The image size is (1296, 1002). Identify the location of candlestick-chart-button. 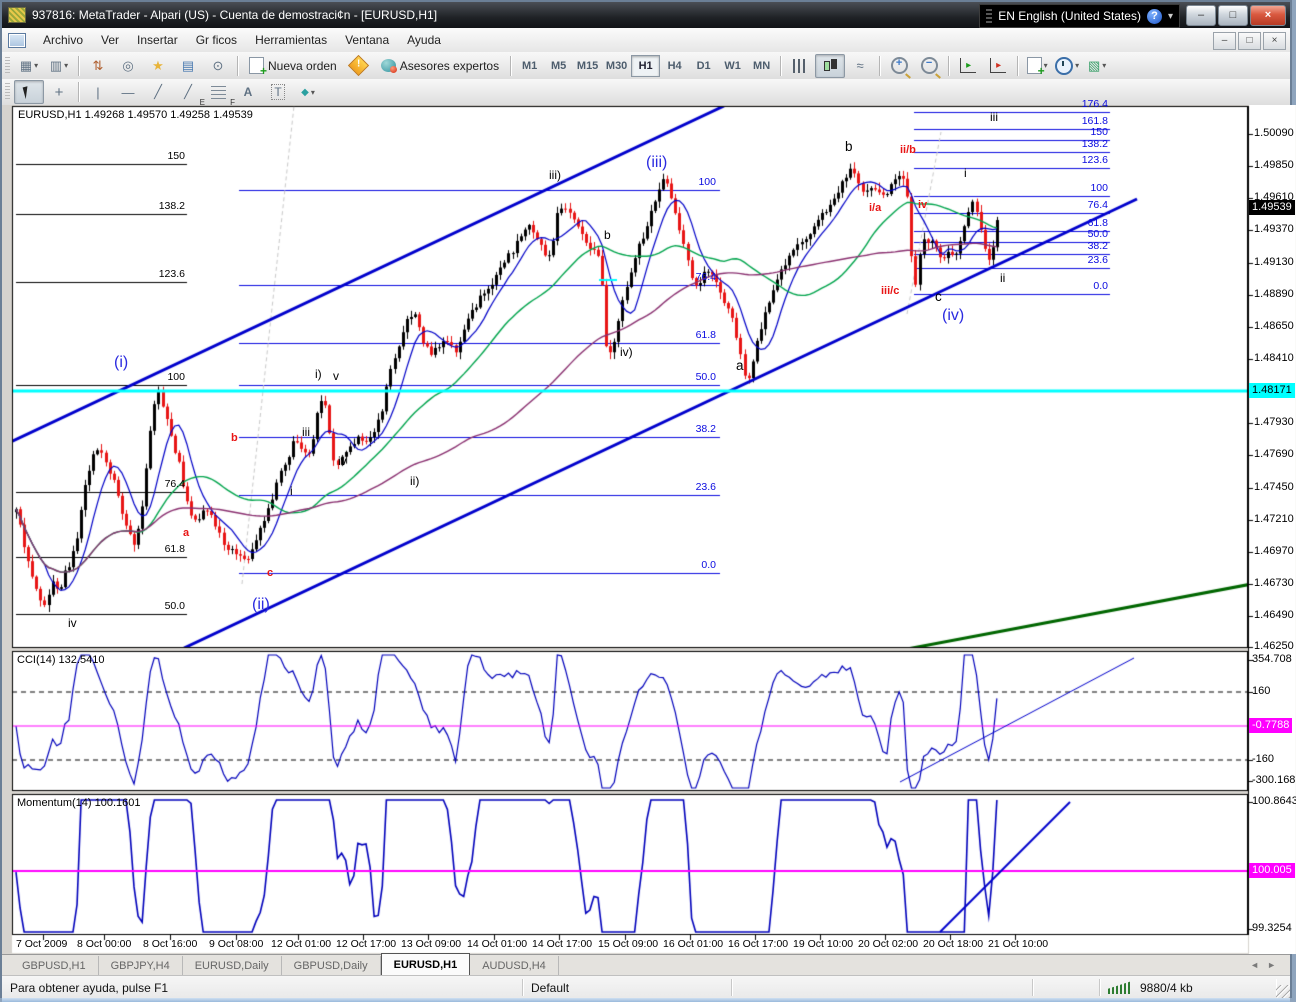
(830, 65).